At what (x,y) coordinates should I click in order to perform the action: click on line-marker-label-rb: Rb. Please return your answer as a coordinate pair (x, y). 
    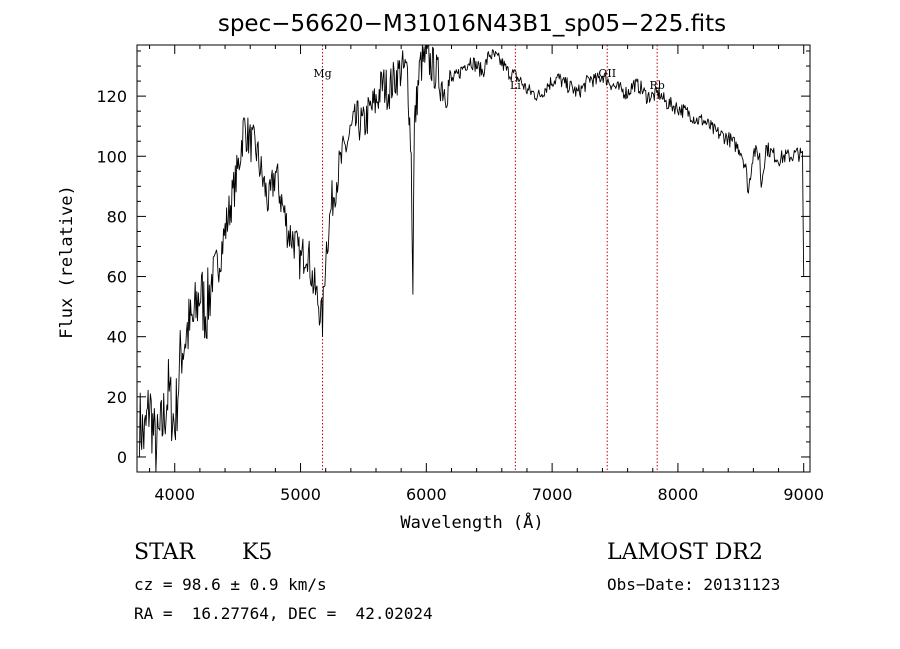
    Looking at the image, I should click on (656, 85).